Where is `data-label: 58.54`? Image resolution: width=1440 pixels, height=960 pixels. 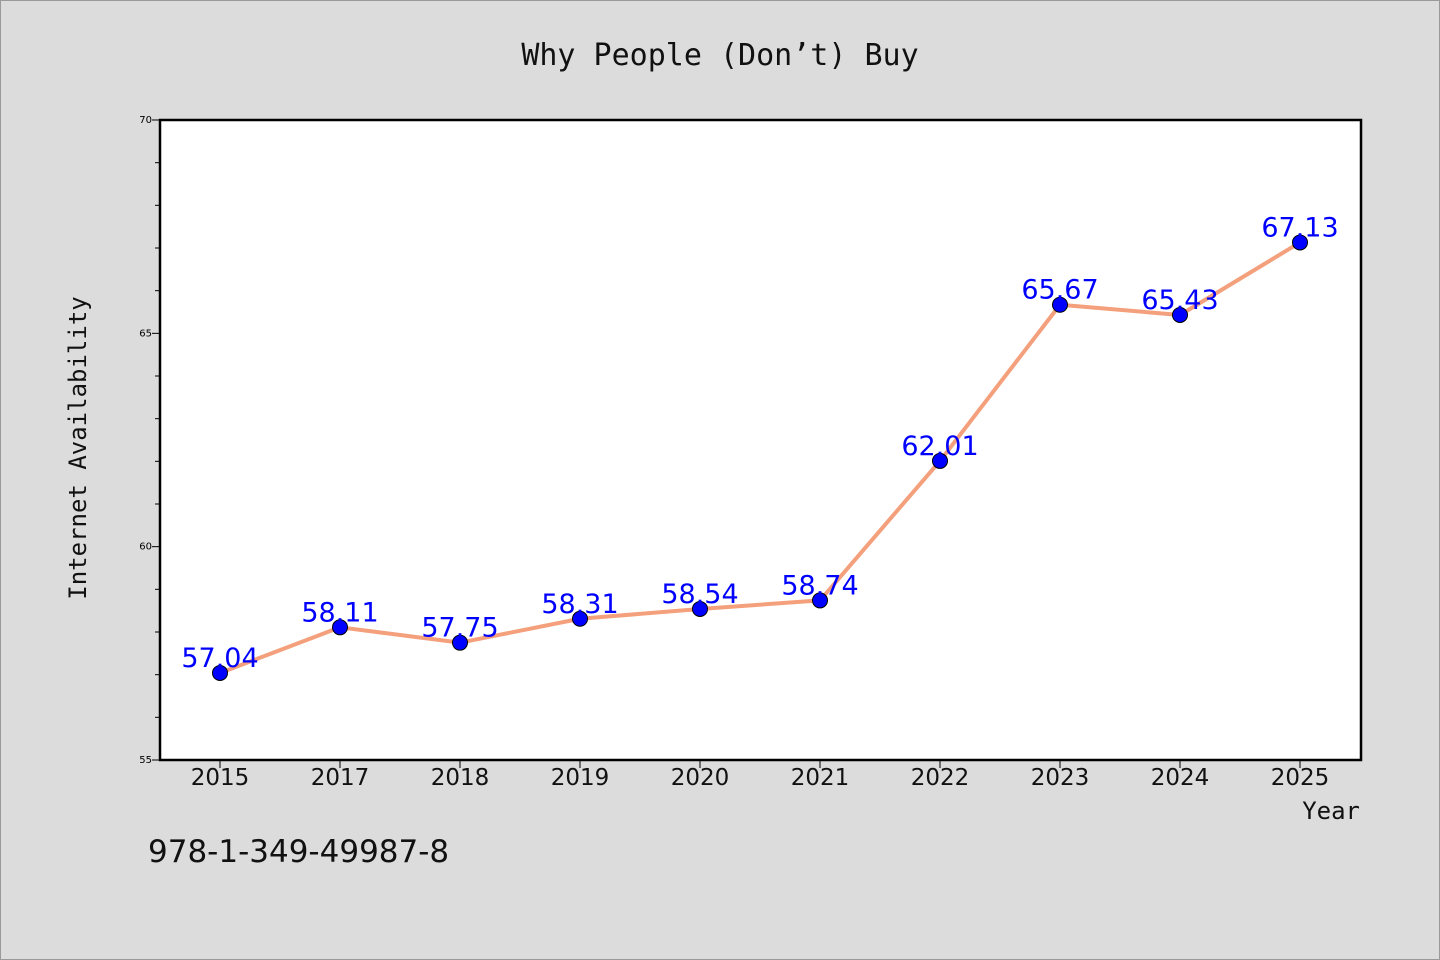 data-label: 58.54 is located at coordinates (699, 594).